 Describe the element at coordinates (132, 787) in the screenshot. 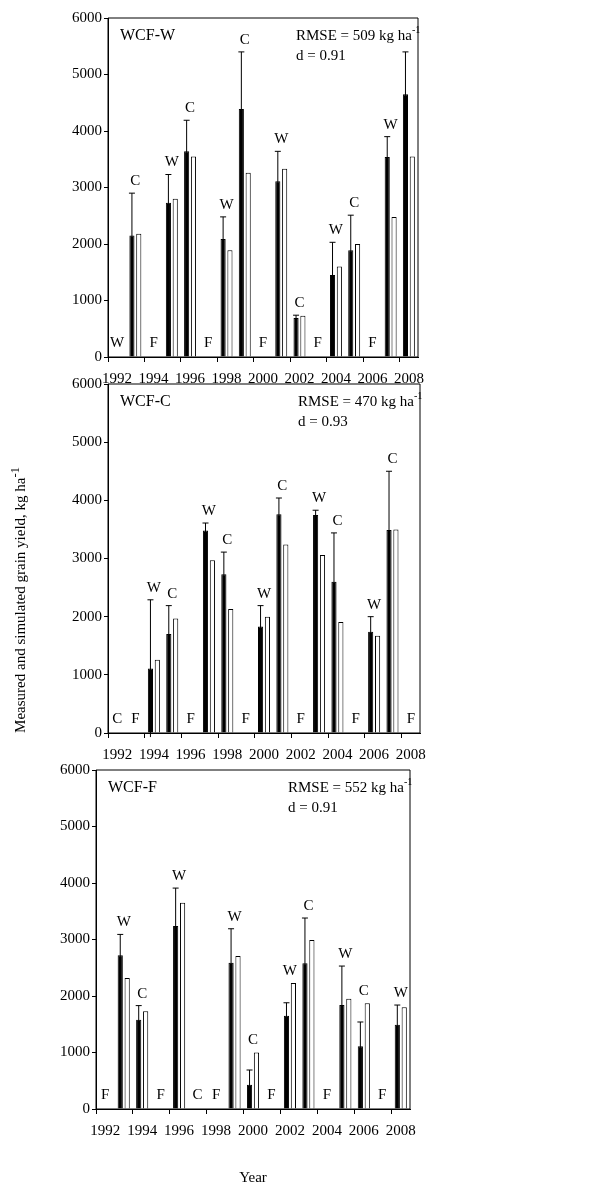

I see `text: WCF-F` at that location.